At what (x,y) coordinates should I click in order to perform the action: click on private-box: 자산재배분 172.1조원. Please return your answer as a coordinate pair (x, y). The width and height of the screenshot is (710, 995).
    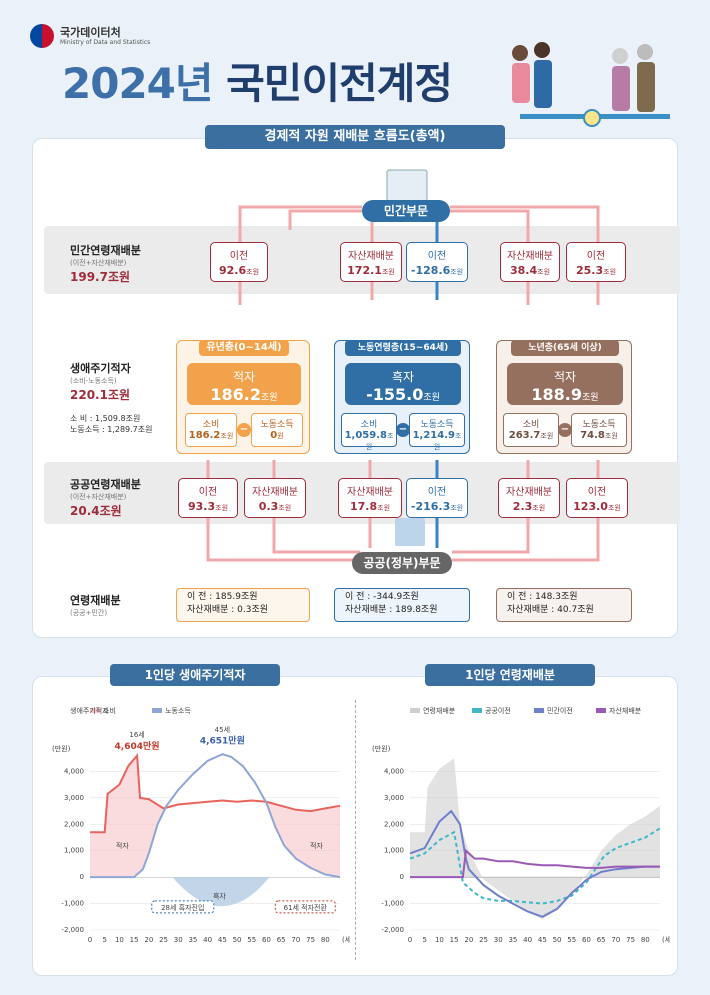
    Looking at the image, I should click on (371, 262).